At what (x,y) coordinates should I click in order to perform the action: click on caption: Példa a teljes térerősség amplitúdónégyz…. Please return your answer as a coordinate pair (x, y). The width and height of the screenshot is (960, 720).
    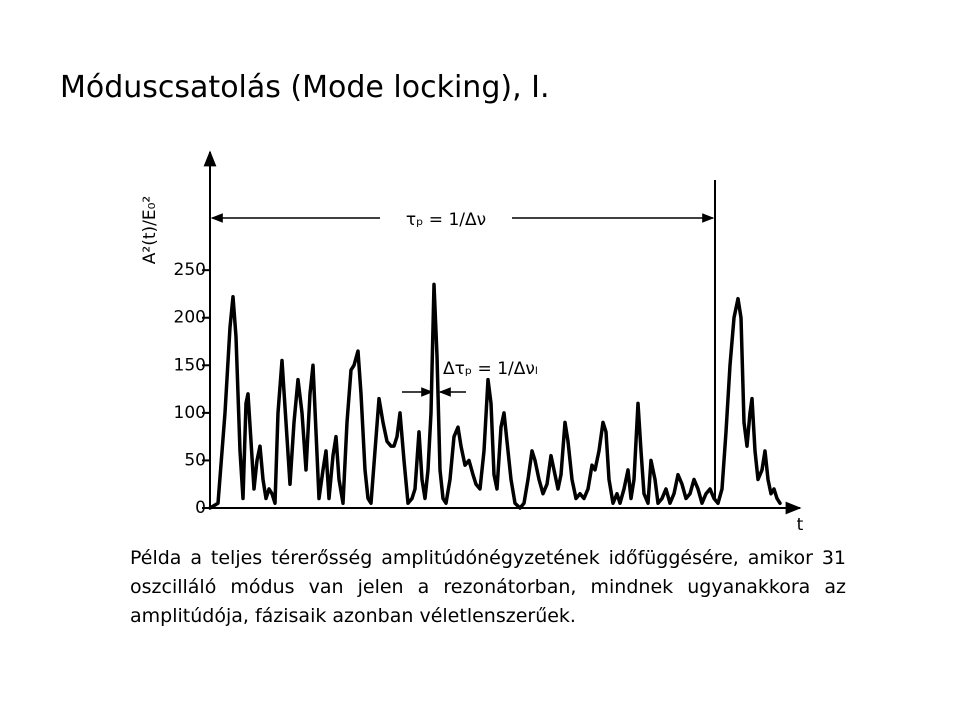
    Looking at the image, I should click on (488, 587).